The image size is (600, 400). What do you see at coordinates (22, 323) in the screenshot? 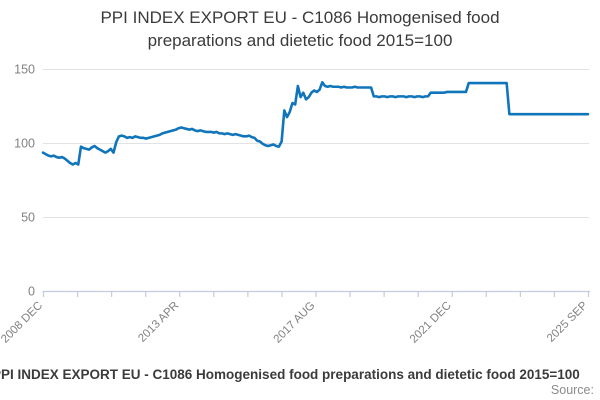
I see `x-tick-label: 2008 DEC` at bounding box center [22, 323].